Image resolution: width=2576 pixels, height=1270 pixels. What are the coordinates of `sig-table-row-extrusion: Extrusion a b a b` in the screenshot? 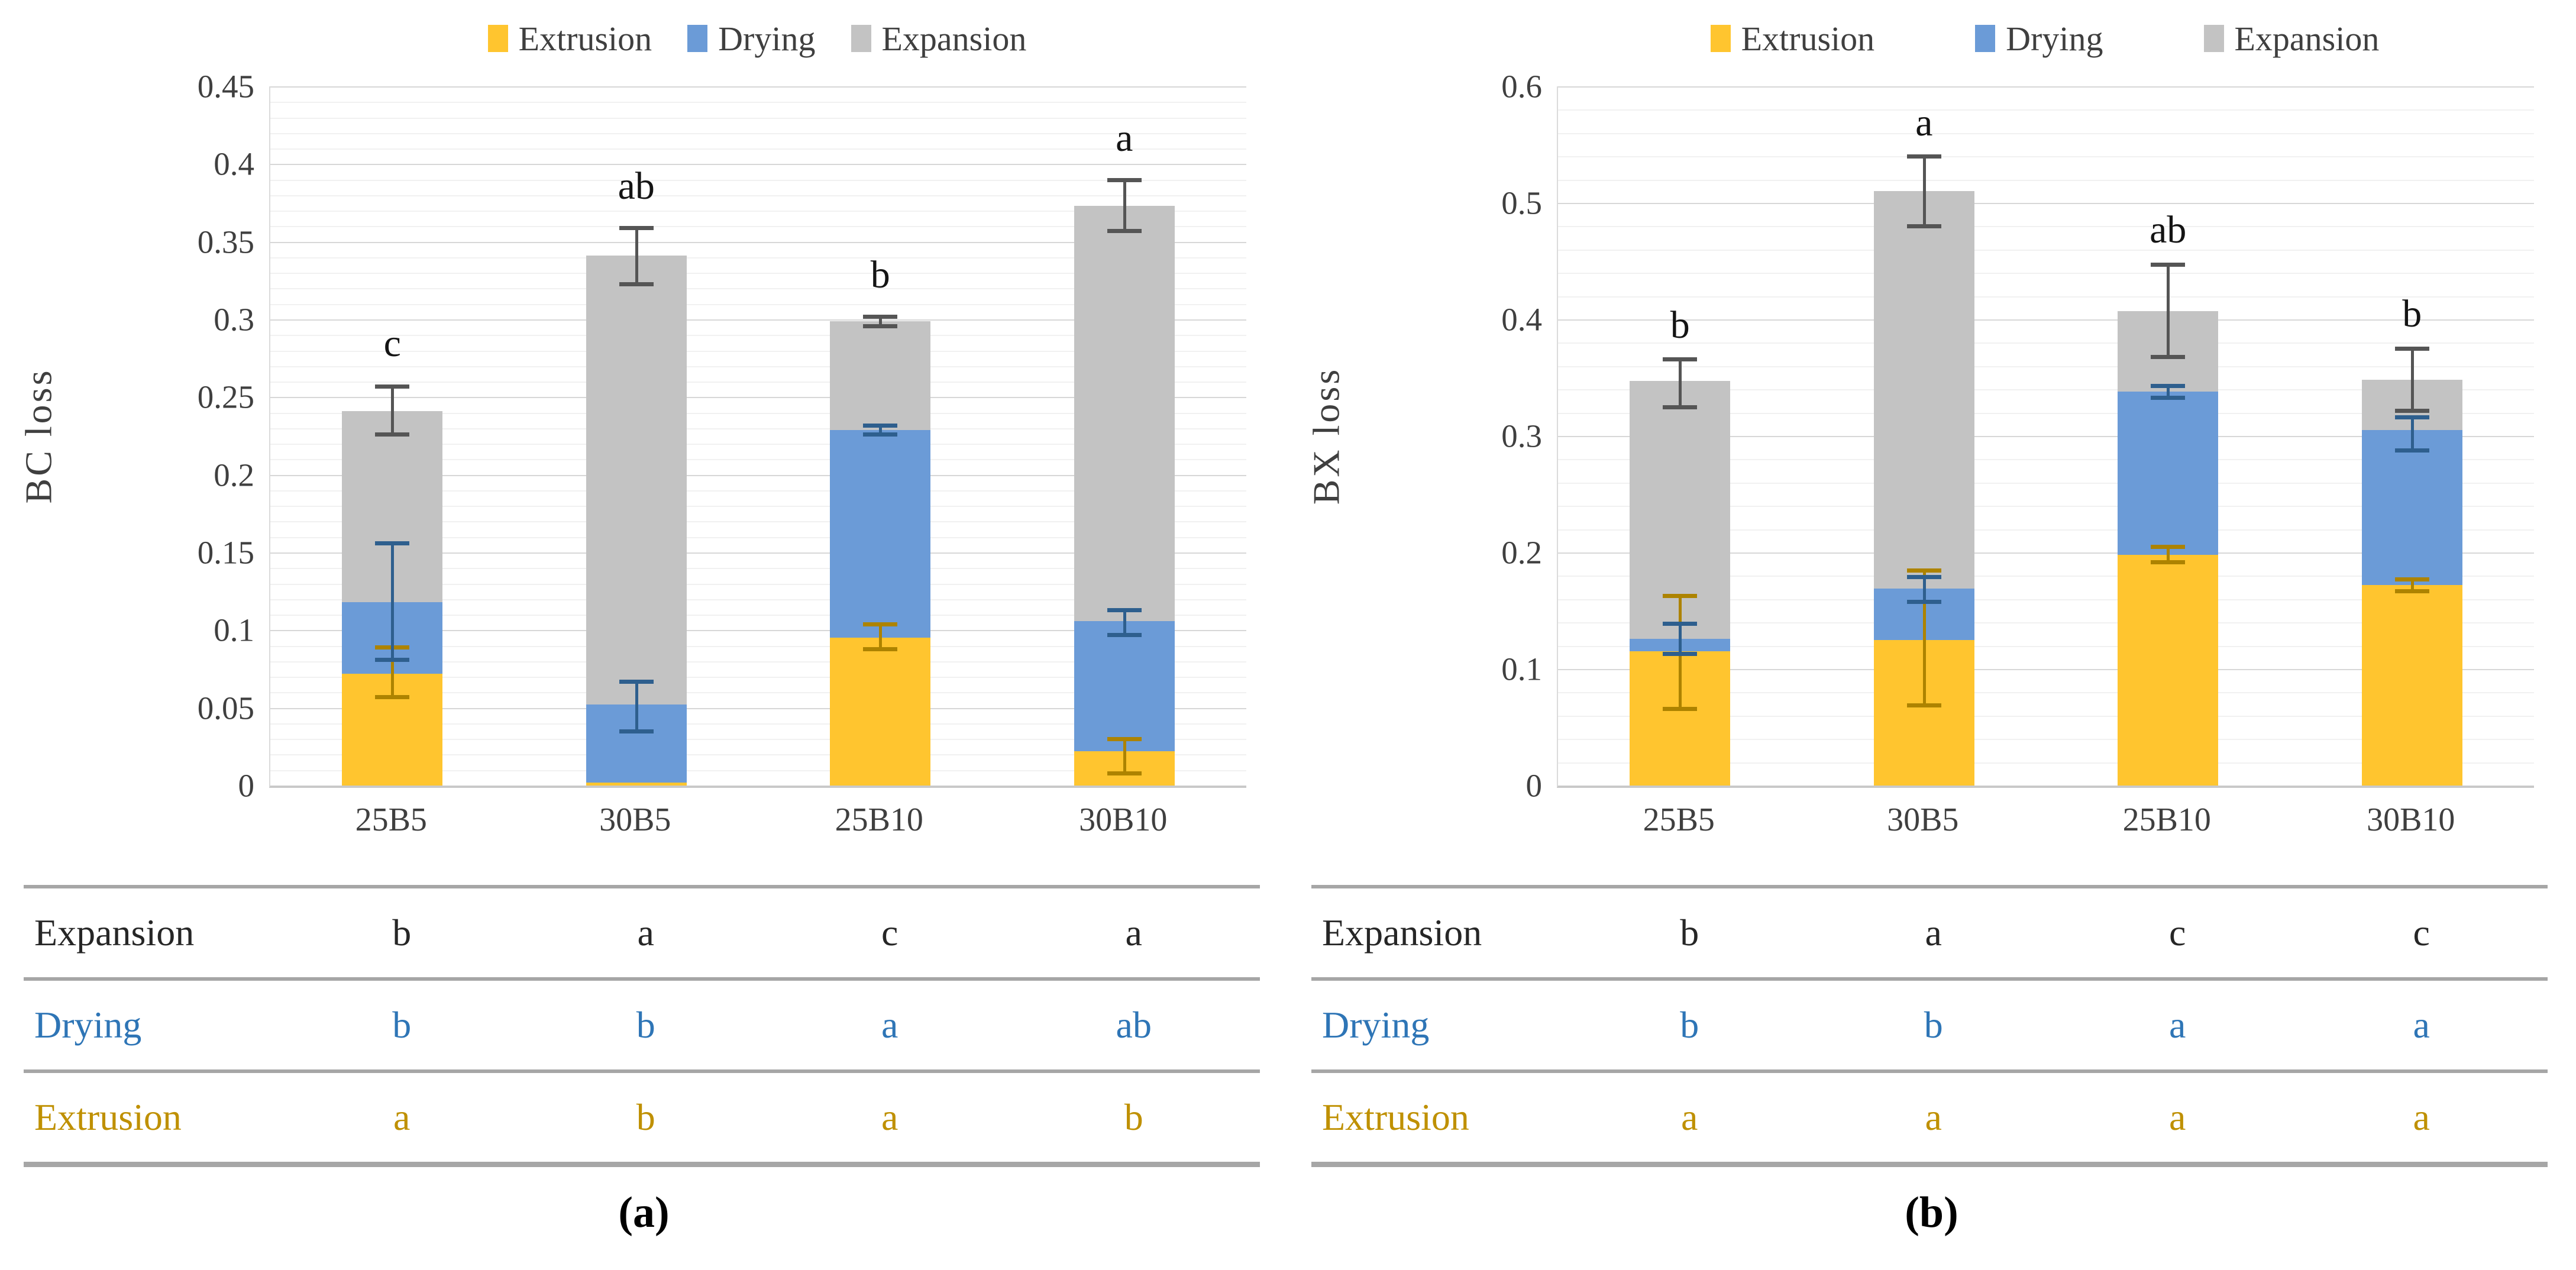 It's located at (642, 1115).